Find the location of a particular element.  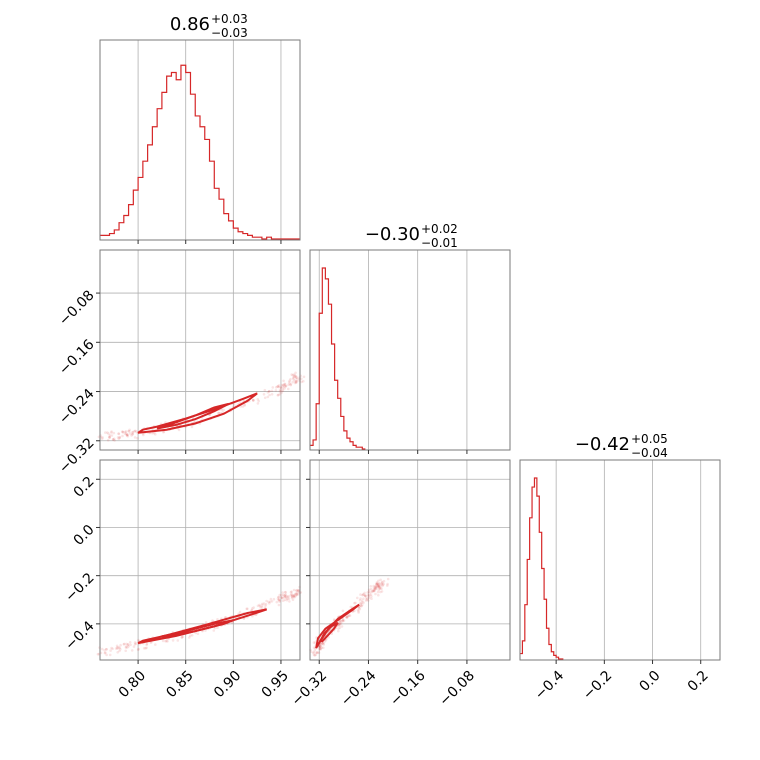

contour-inner is located at coordinates (193, 416).